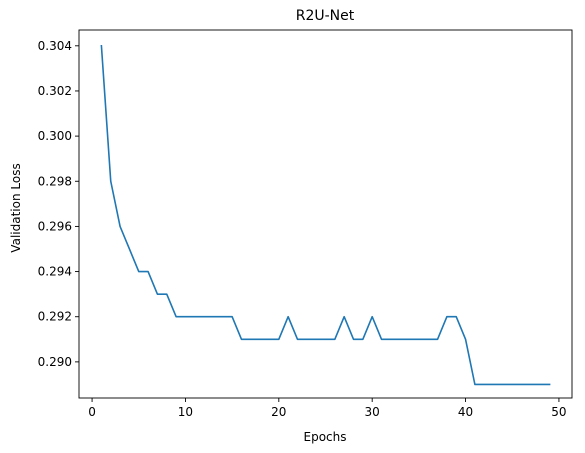 The image size is (585, 453). What do you see at coordinates (55, 181) in the screenshot?
I see `y-tick-label: 0.298` at bounding box center [55, 181].